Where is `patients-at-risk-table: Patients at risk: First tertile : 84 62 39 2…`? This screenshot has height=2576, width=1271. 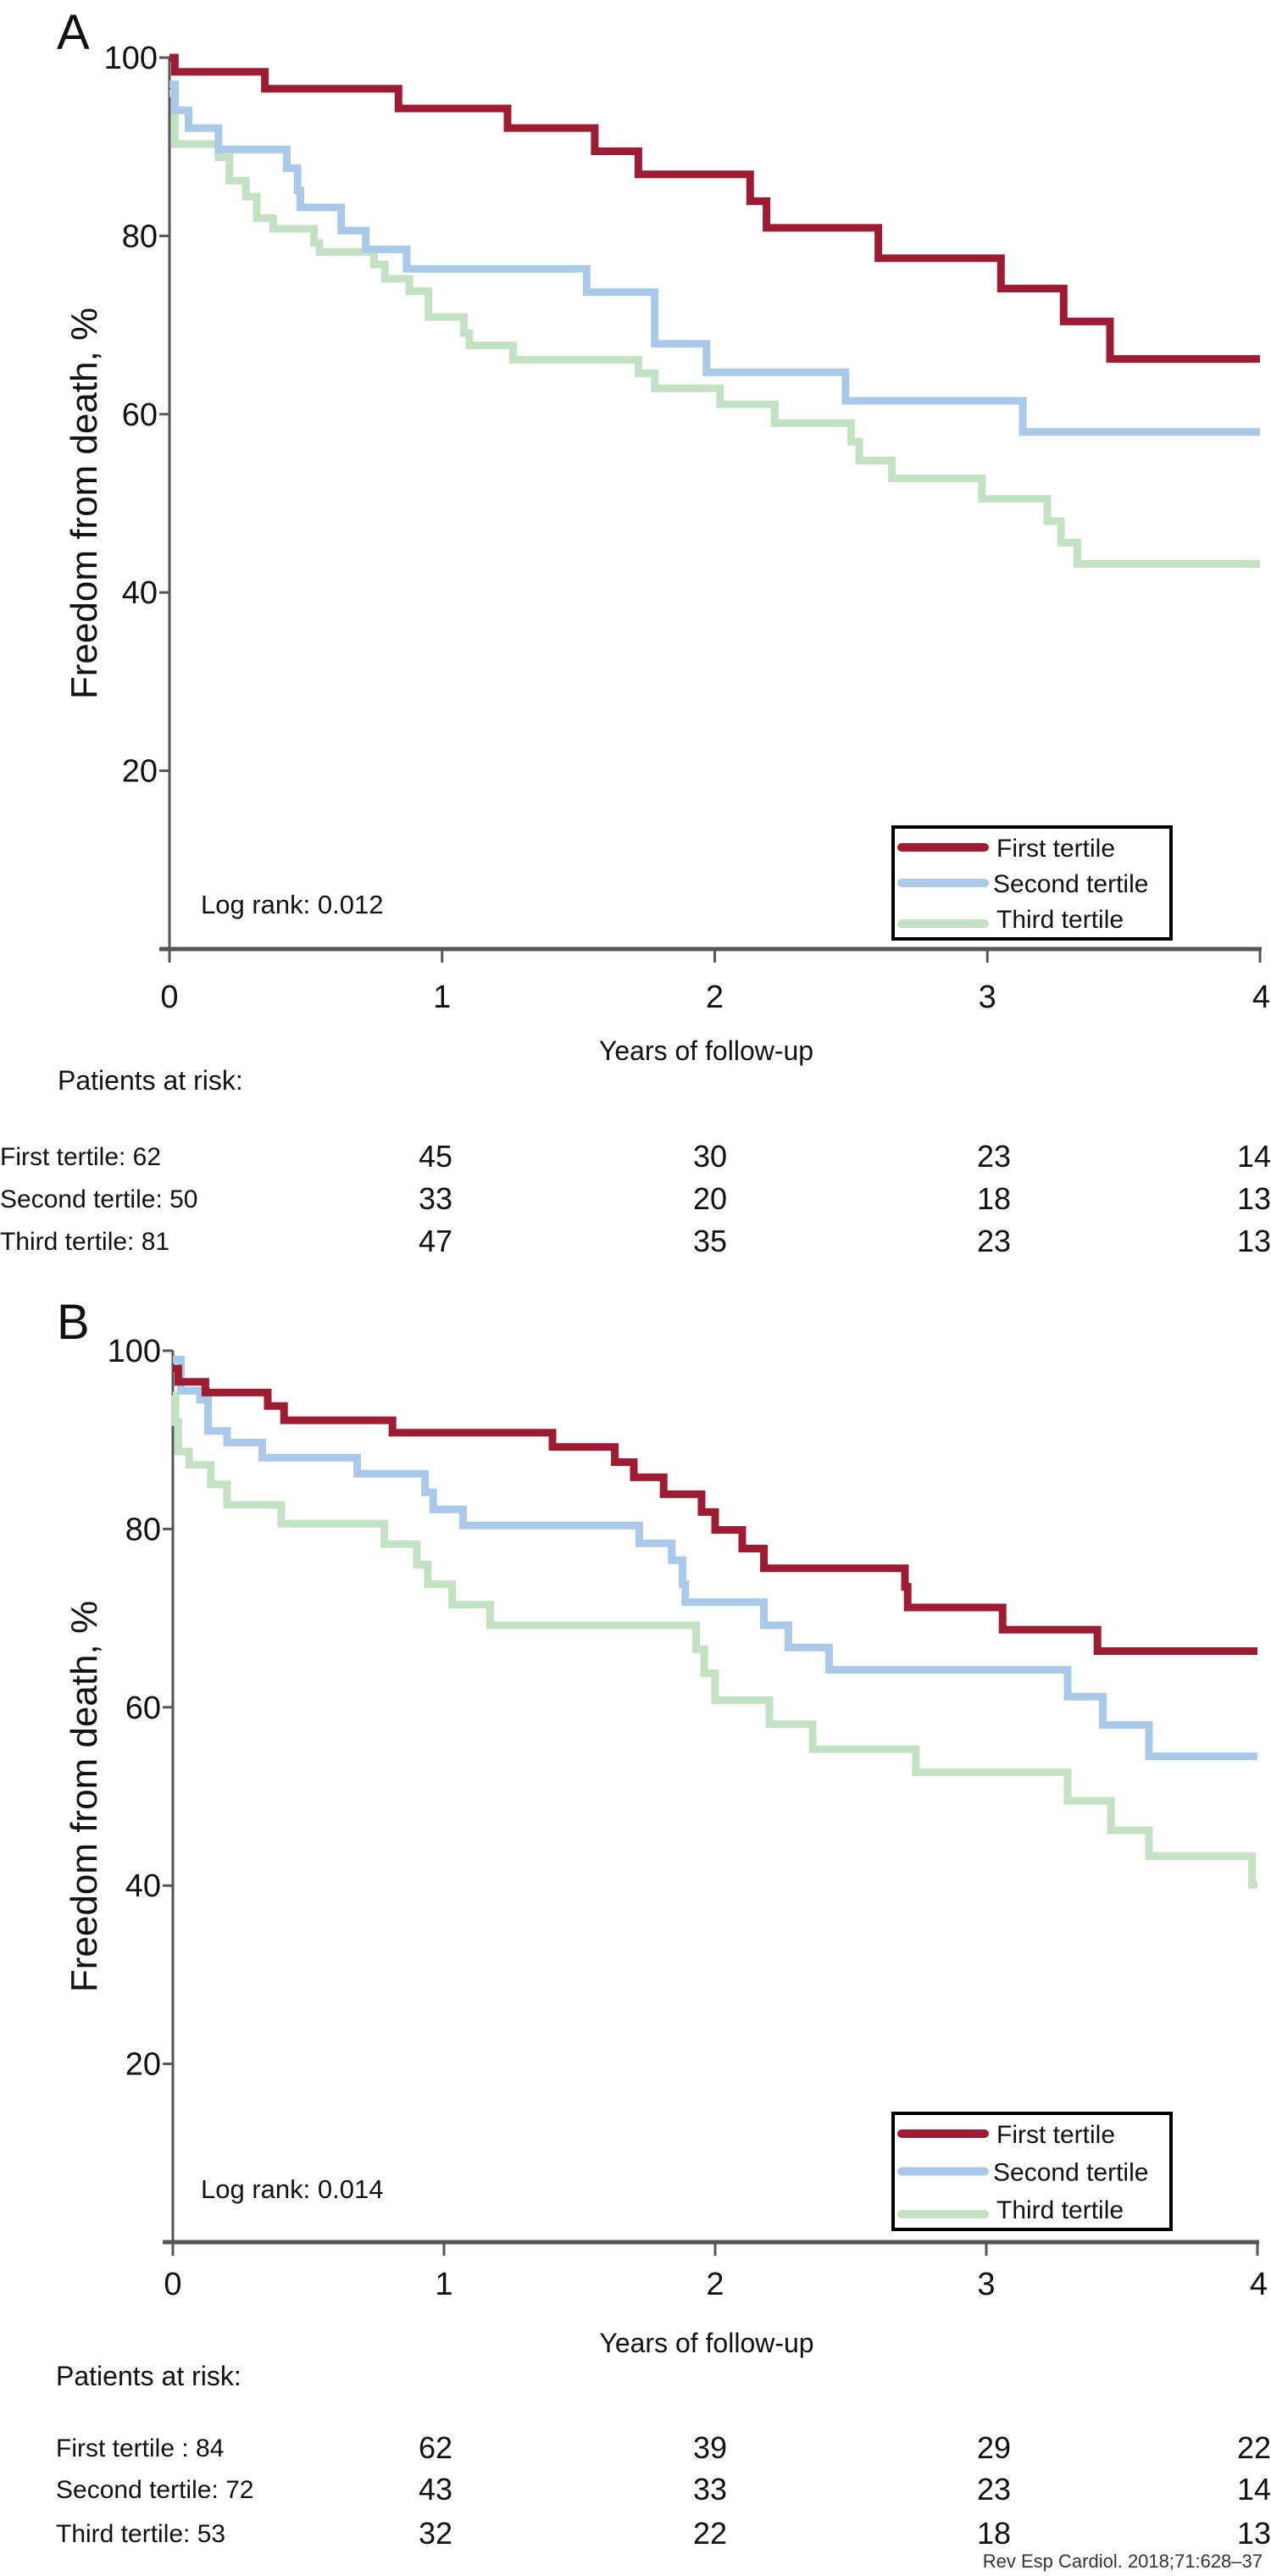 patients-at-risk-table: Patients at risk: First tertile : 84 62 39 2… is located at coordinates (663, 2456).